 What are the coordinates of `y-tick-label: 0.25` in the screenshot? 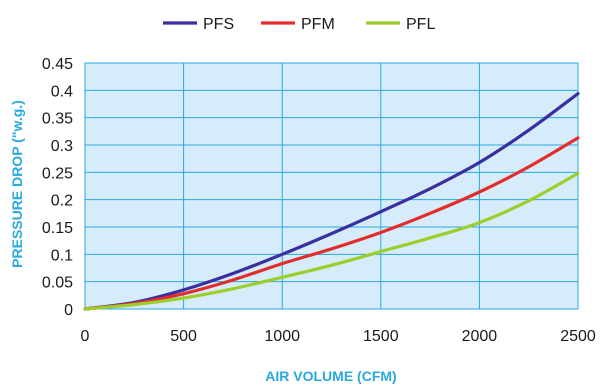 It's located at (57, 173).